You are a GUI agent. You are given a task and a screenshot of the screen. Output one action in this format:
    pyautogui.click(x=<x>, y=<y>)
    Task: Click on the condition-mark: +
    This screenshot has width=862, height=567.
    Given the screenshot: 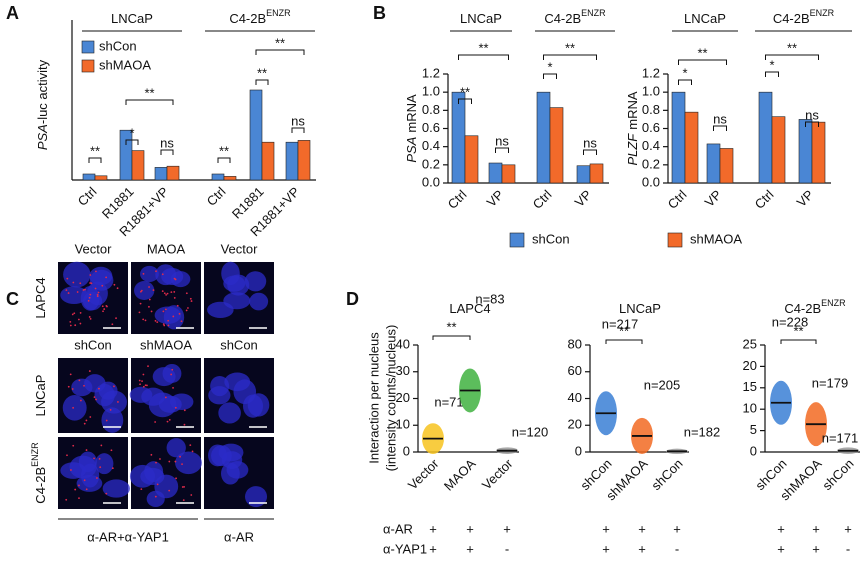 What is the action you would take?
    pyautogui.click(x=433, y=548)
    